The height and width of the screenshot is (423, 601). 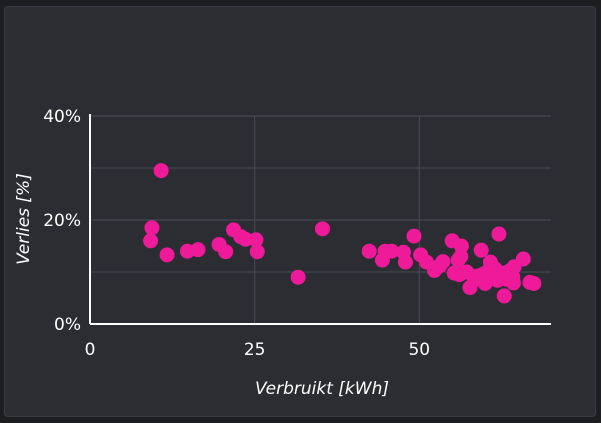 I want to click on y-tick-label: 20%, so click(x=62, y=221).